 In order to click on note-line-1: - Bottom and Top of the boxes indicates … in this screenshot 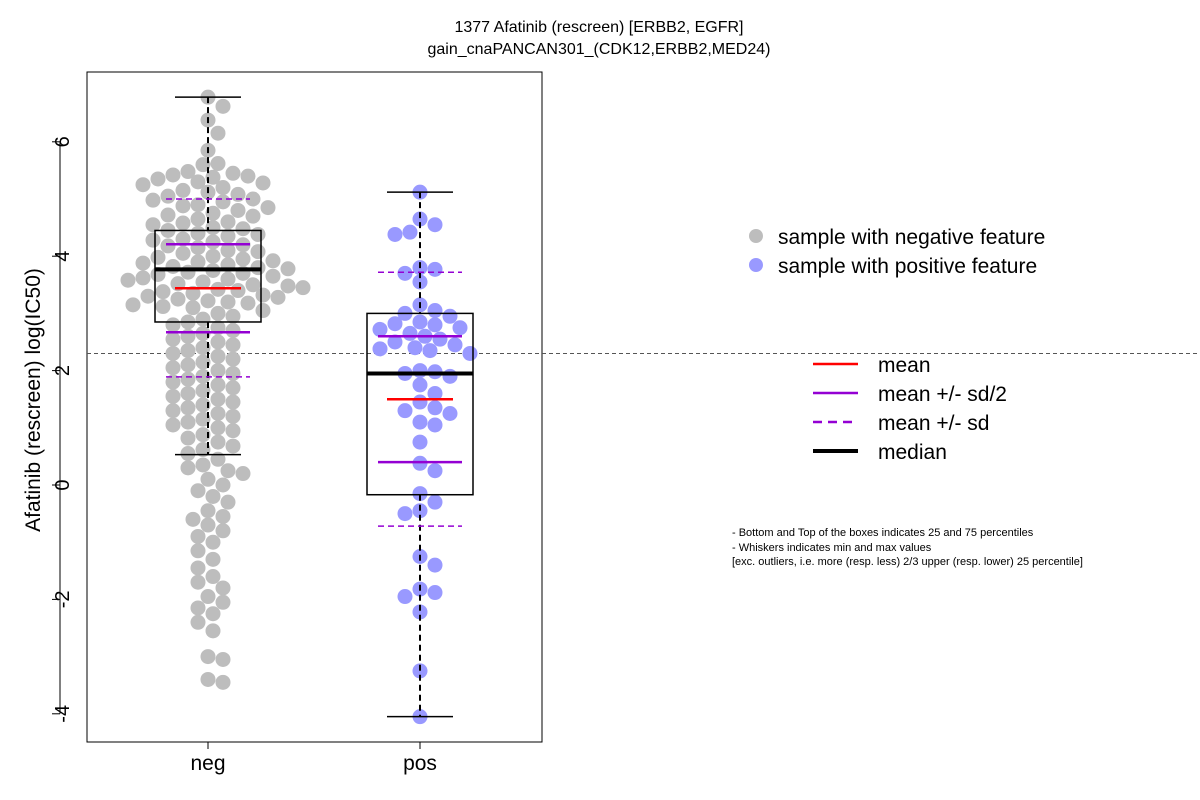, I will do `click(883, 533)`.